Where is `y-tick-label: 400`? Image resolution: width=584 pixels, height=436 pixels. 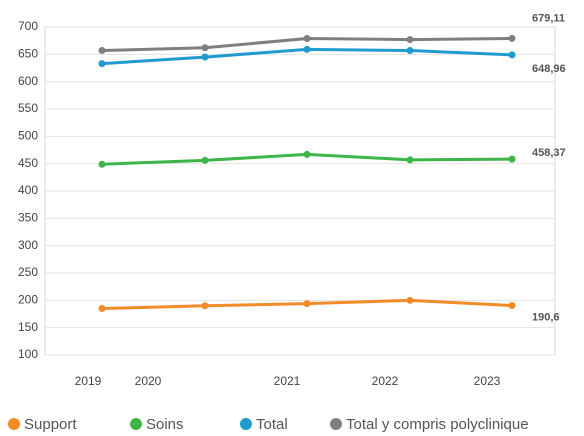
y-tick-label: 400 is located at coordinates (28, 190).